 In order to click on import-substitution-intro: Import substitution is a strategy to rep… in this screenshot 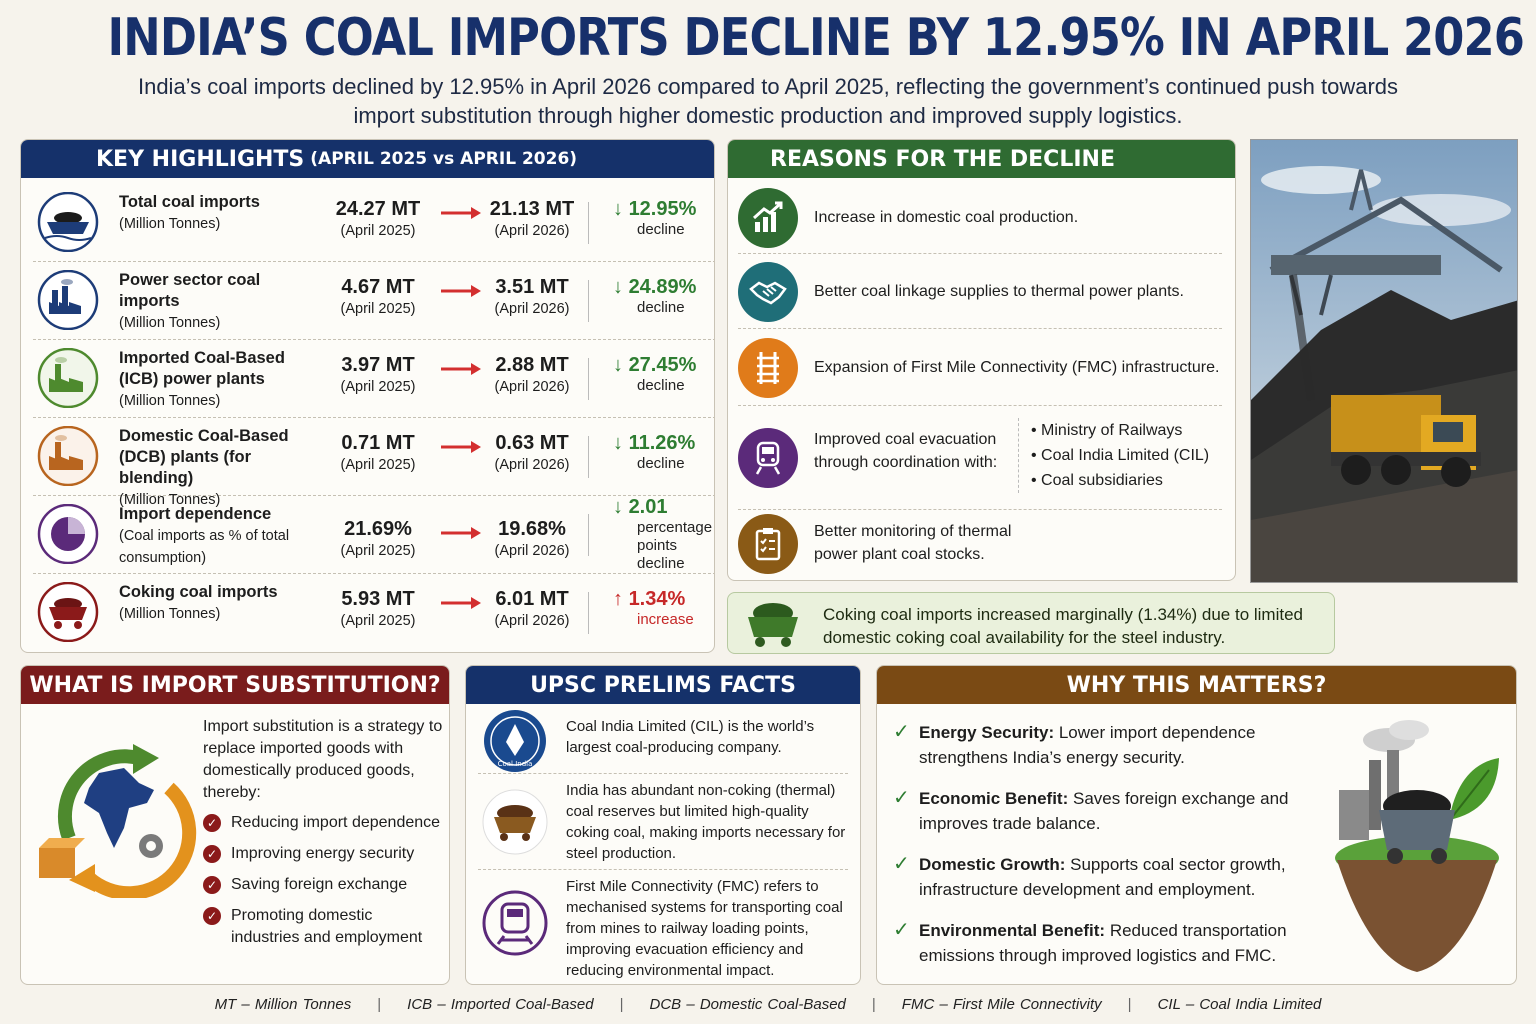, I will do `click(323, 759)`.